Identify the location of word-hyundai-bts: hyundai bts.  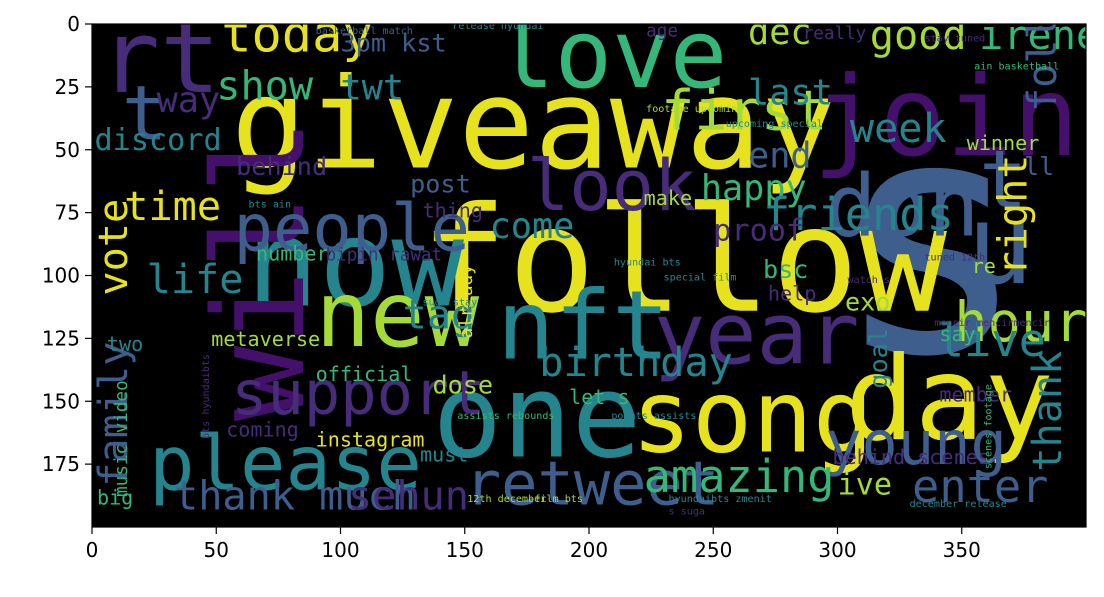
(647, 262).